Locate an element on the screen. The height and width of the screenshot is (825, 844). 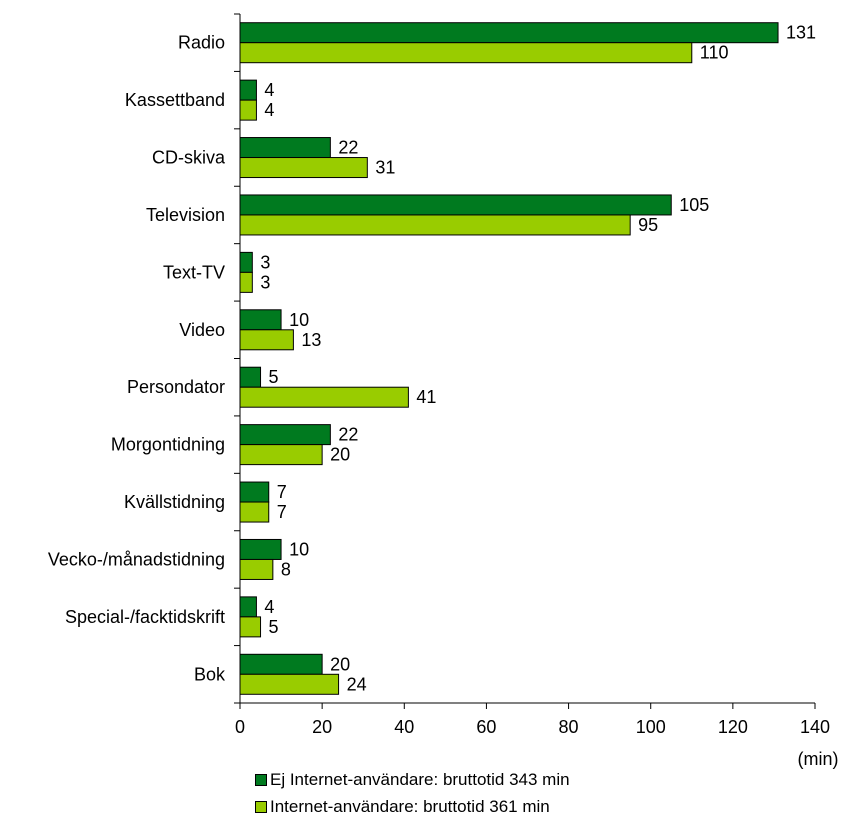
data-label-series-2: 7 is located at coordinates (282, 512).